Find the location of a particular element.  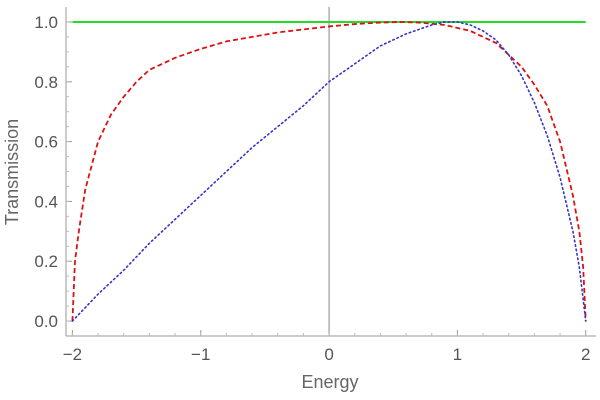

x-tick-label: −2 is located at coordinates (72, 354).